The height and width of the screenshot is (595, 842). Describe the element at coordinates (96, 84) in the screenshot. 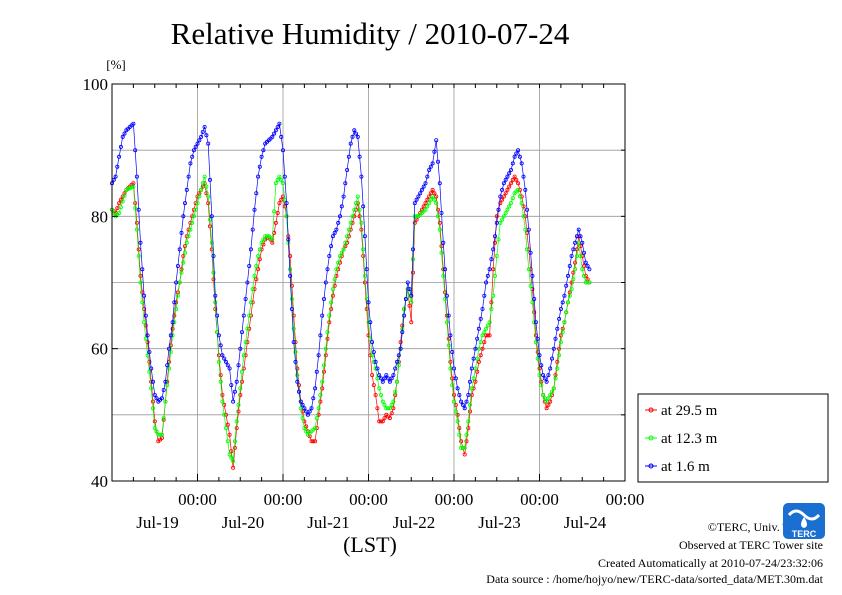

I see `y-tick-label: 100` at that location.